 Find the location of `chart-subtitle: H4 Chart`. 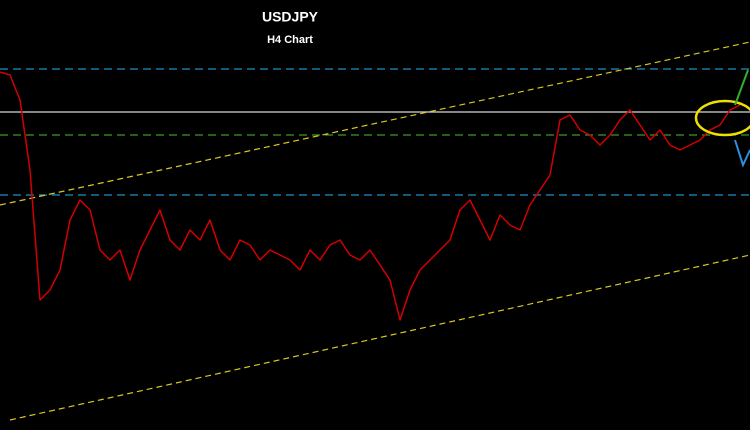

chart-subtitle: H4 Chart is located at coordinates (290, 40).